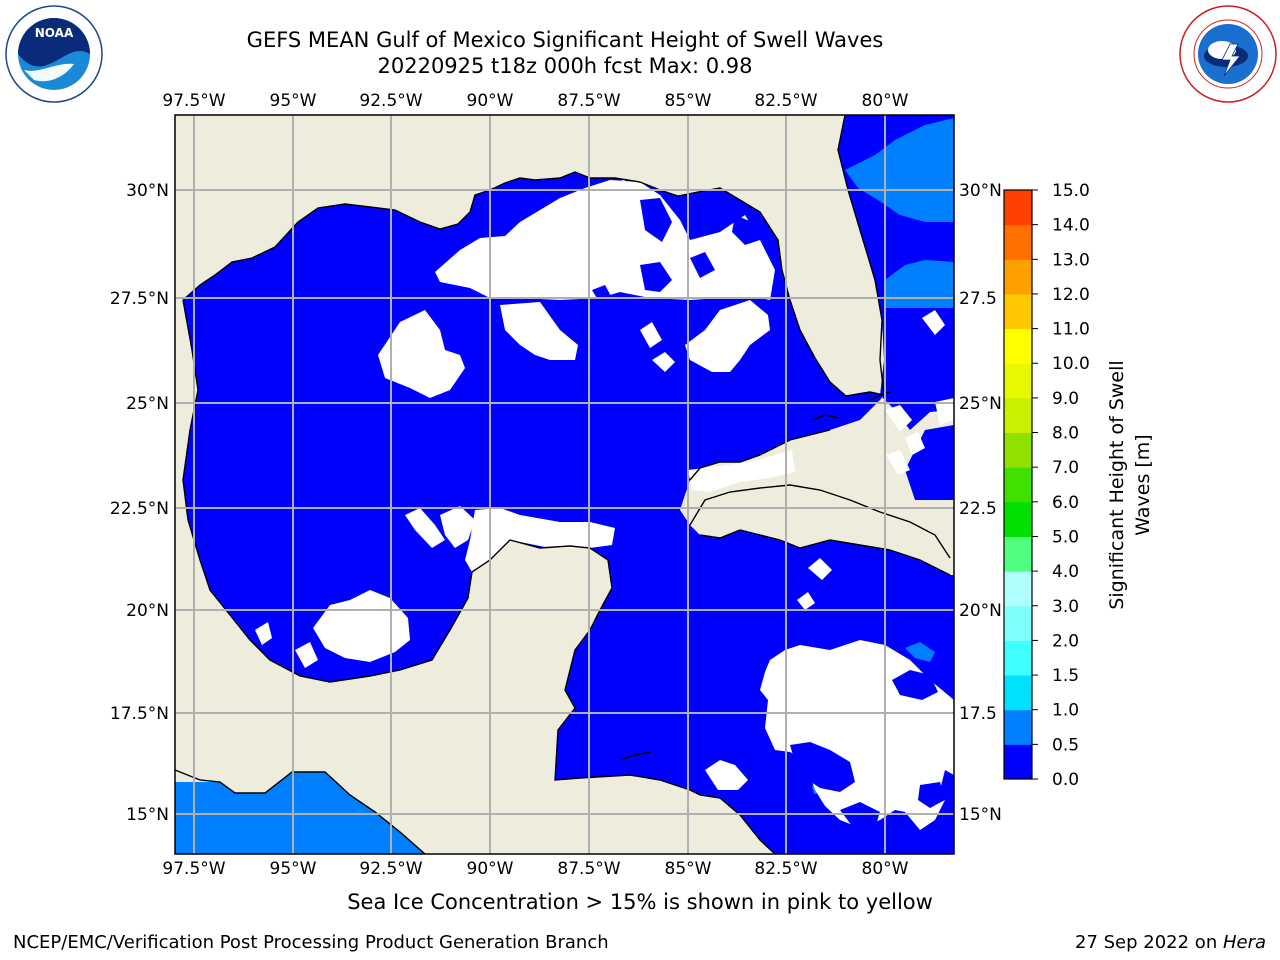 This screenshot has width=1280, height=960. Describe the element at coordinates (978, 299) in the screenshot. I see `lat-tick-right: 27.5` at that location.